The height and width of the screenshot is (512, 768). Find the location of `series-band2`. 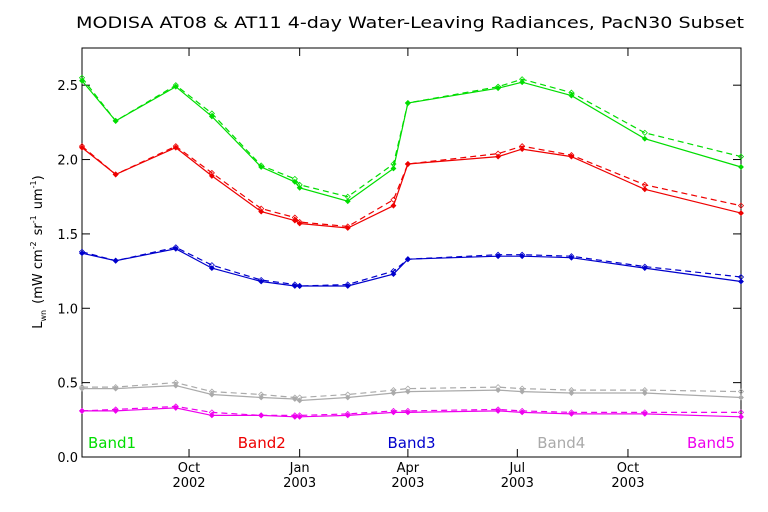

series-band2 is located at coordinates (411, 187).